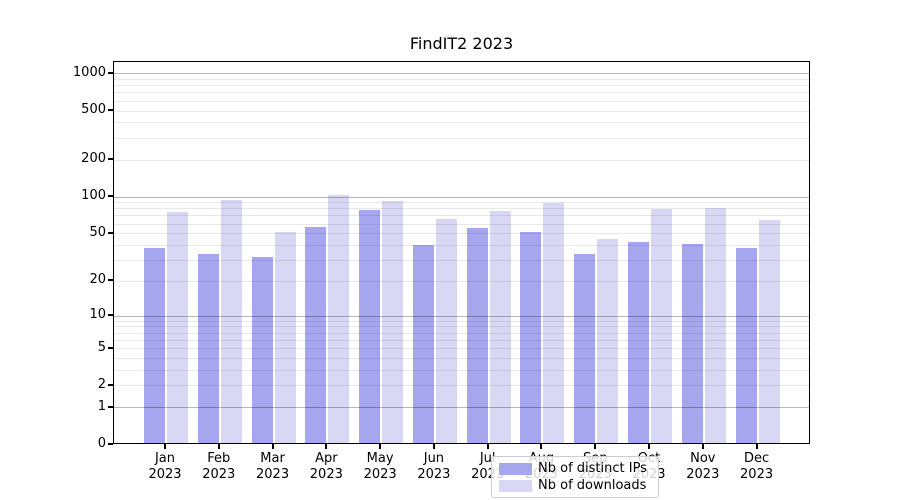 The image size is (900, 500). Describe the element at coordinates (461, 43) in the screenshot. I see `chart-title: FindIT2 2023` at that location.